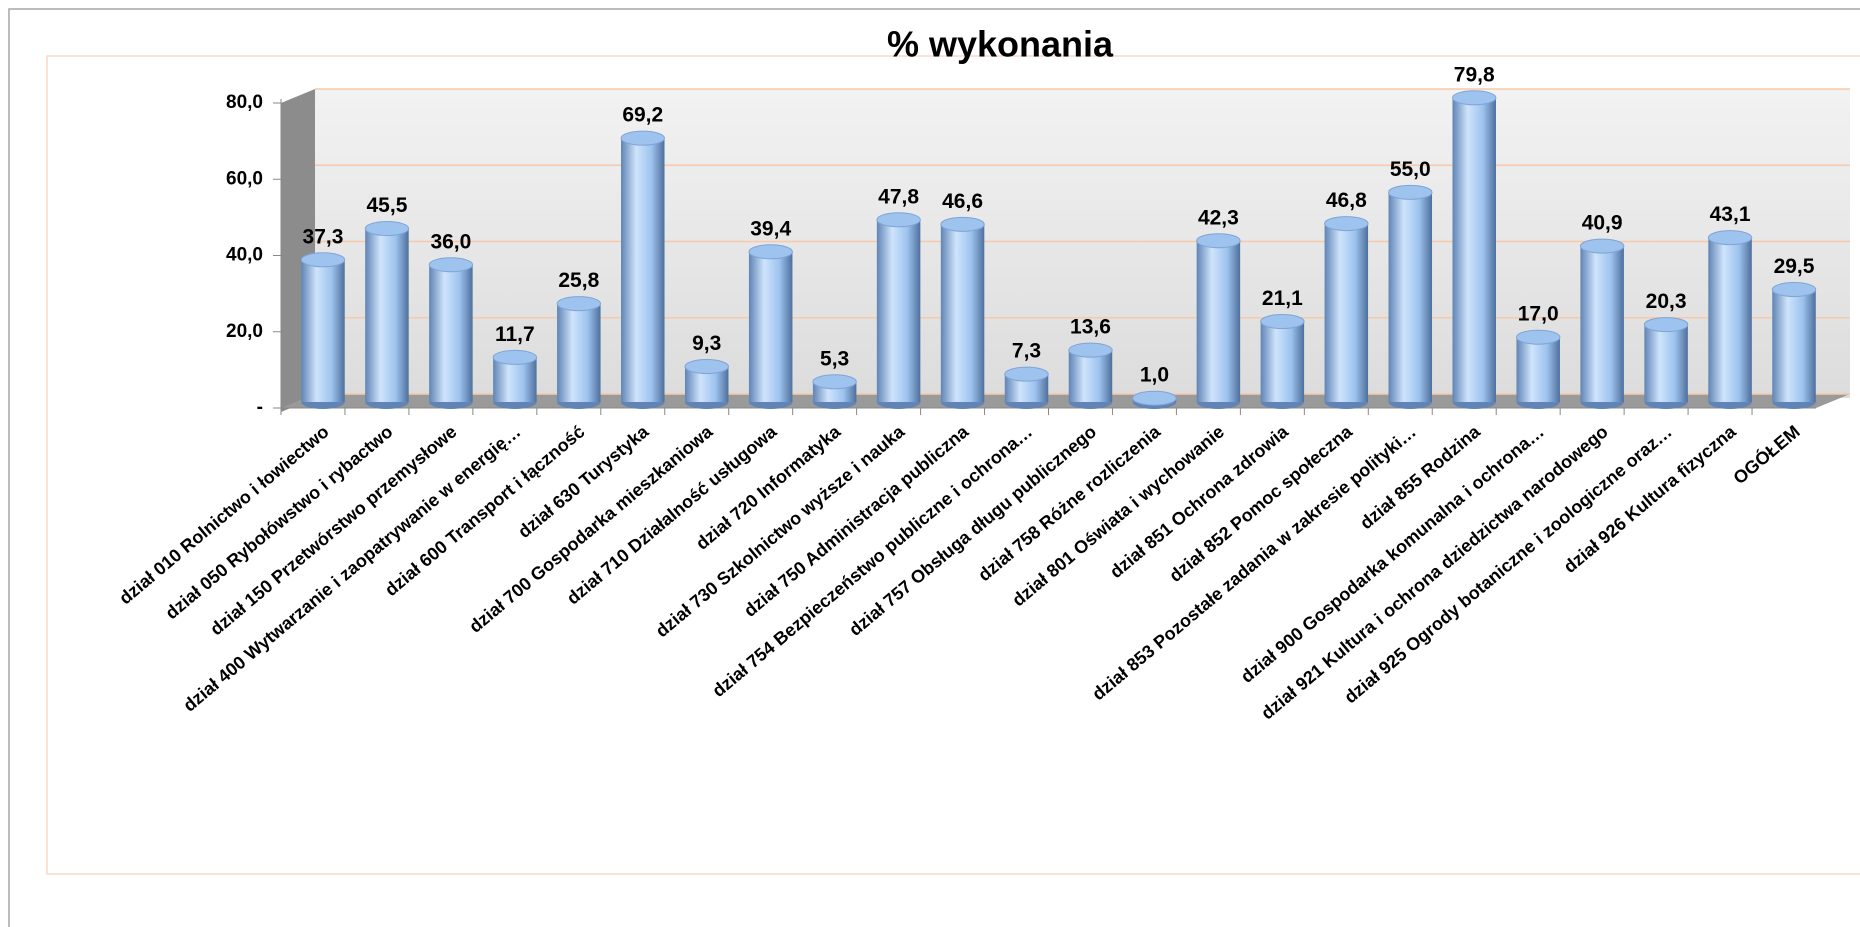 Image resolution: width=1860 pixels, height=927 pixels. Describe the element at coordinates (244, 178) in the screenshot. I see `y-tick-label: 60,0` at that location.